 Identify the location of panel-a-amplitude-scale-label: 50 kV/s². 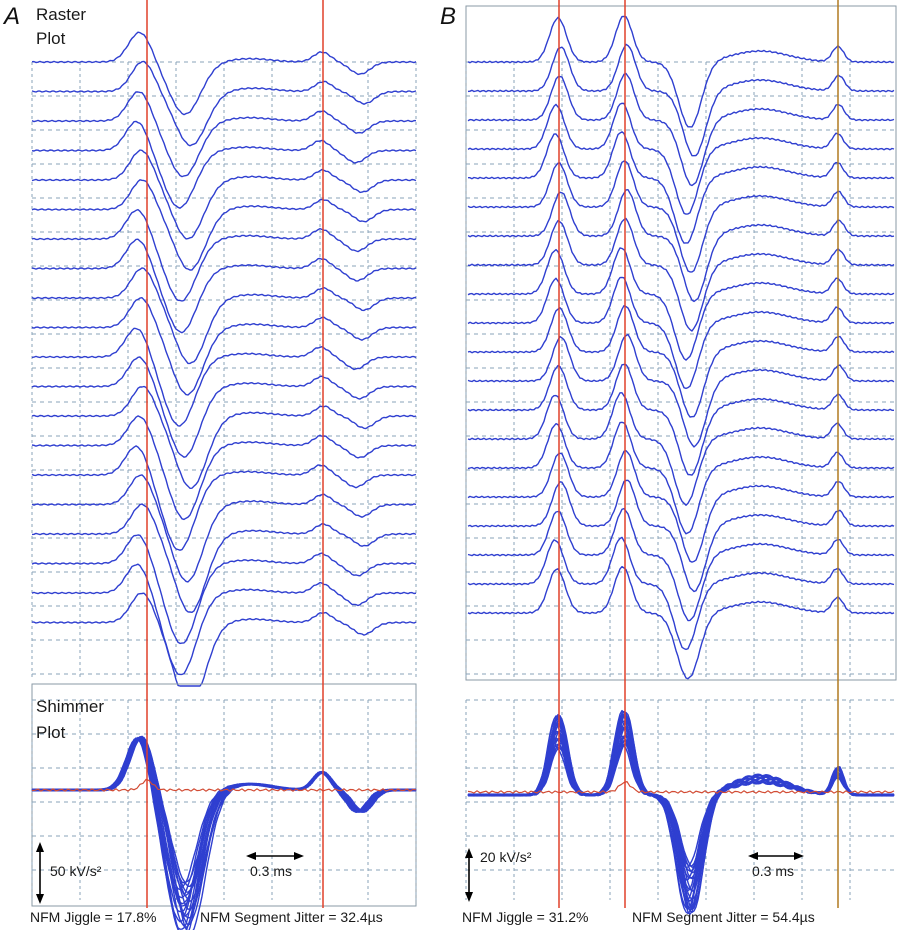
(76, 871).